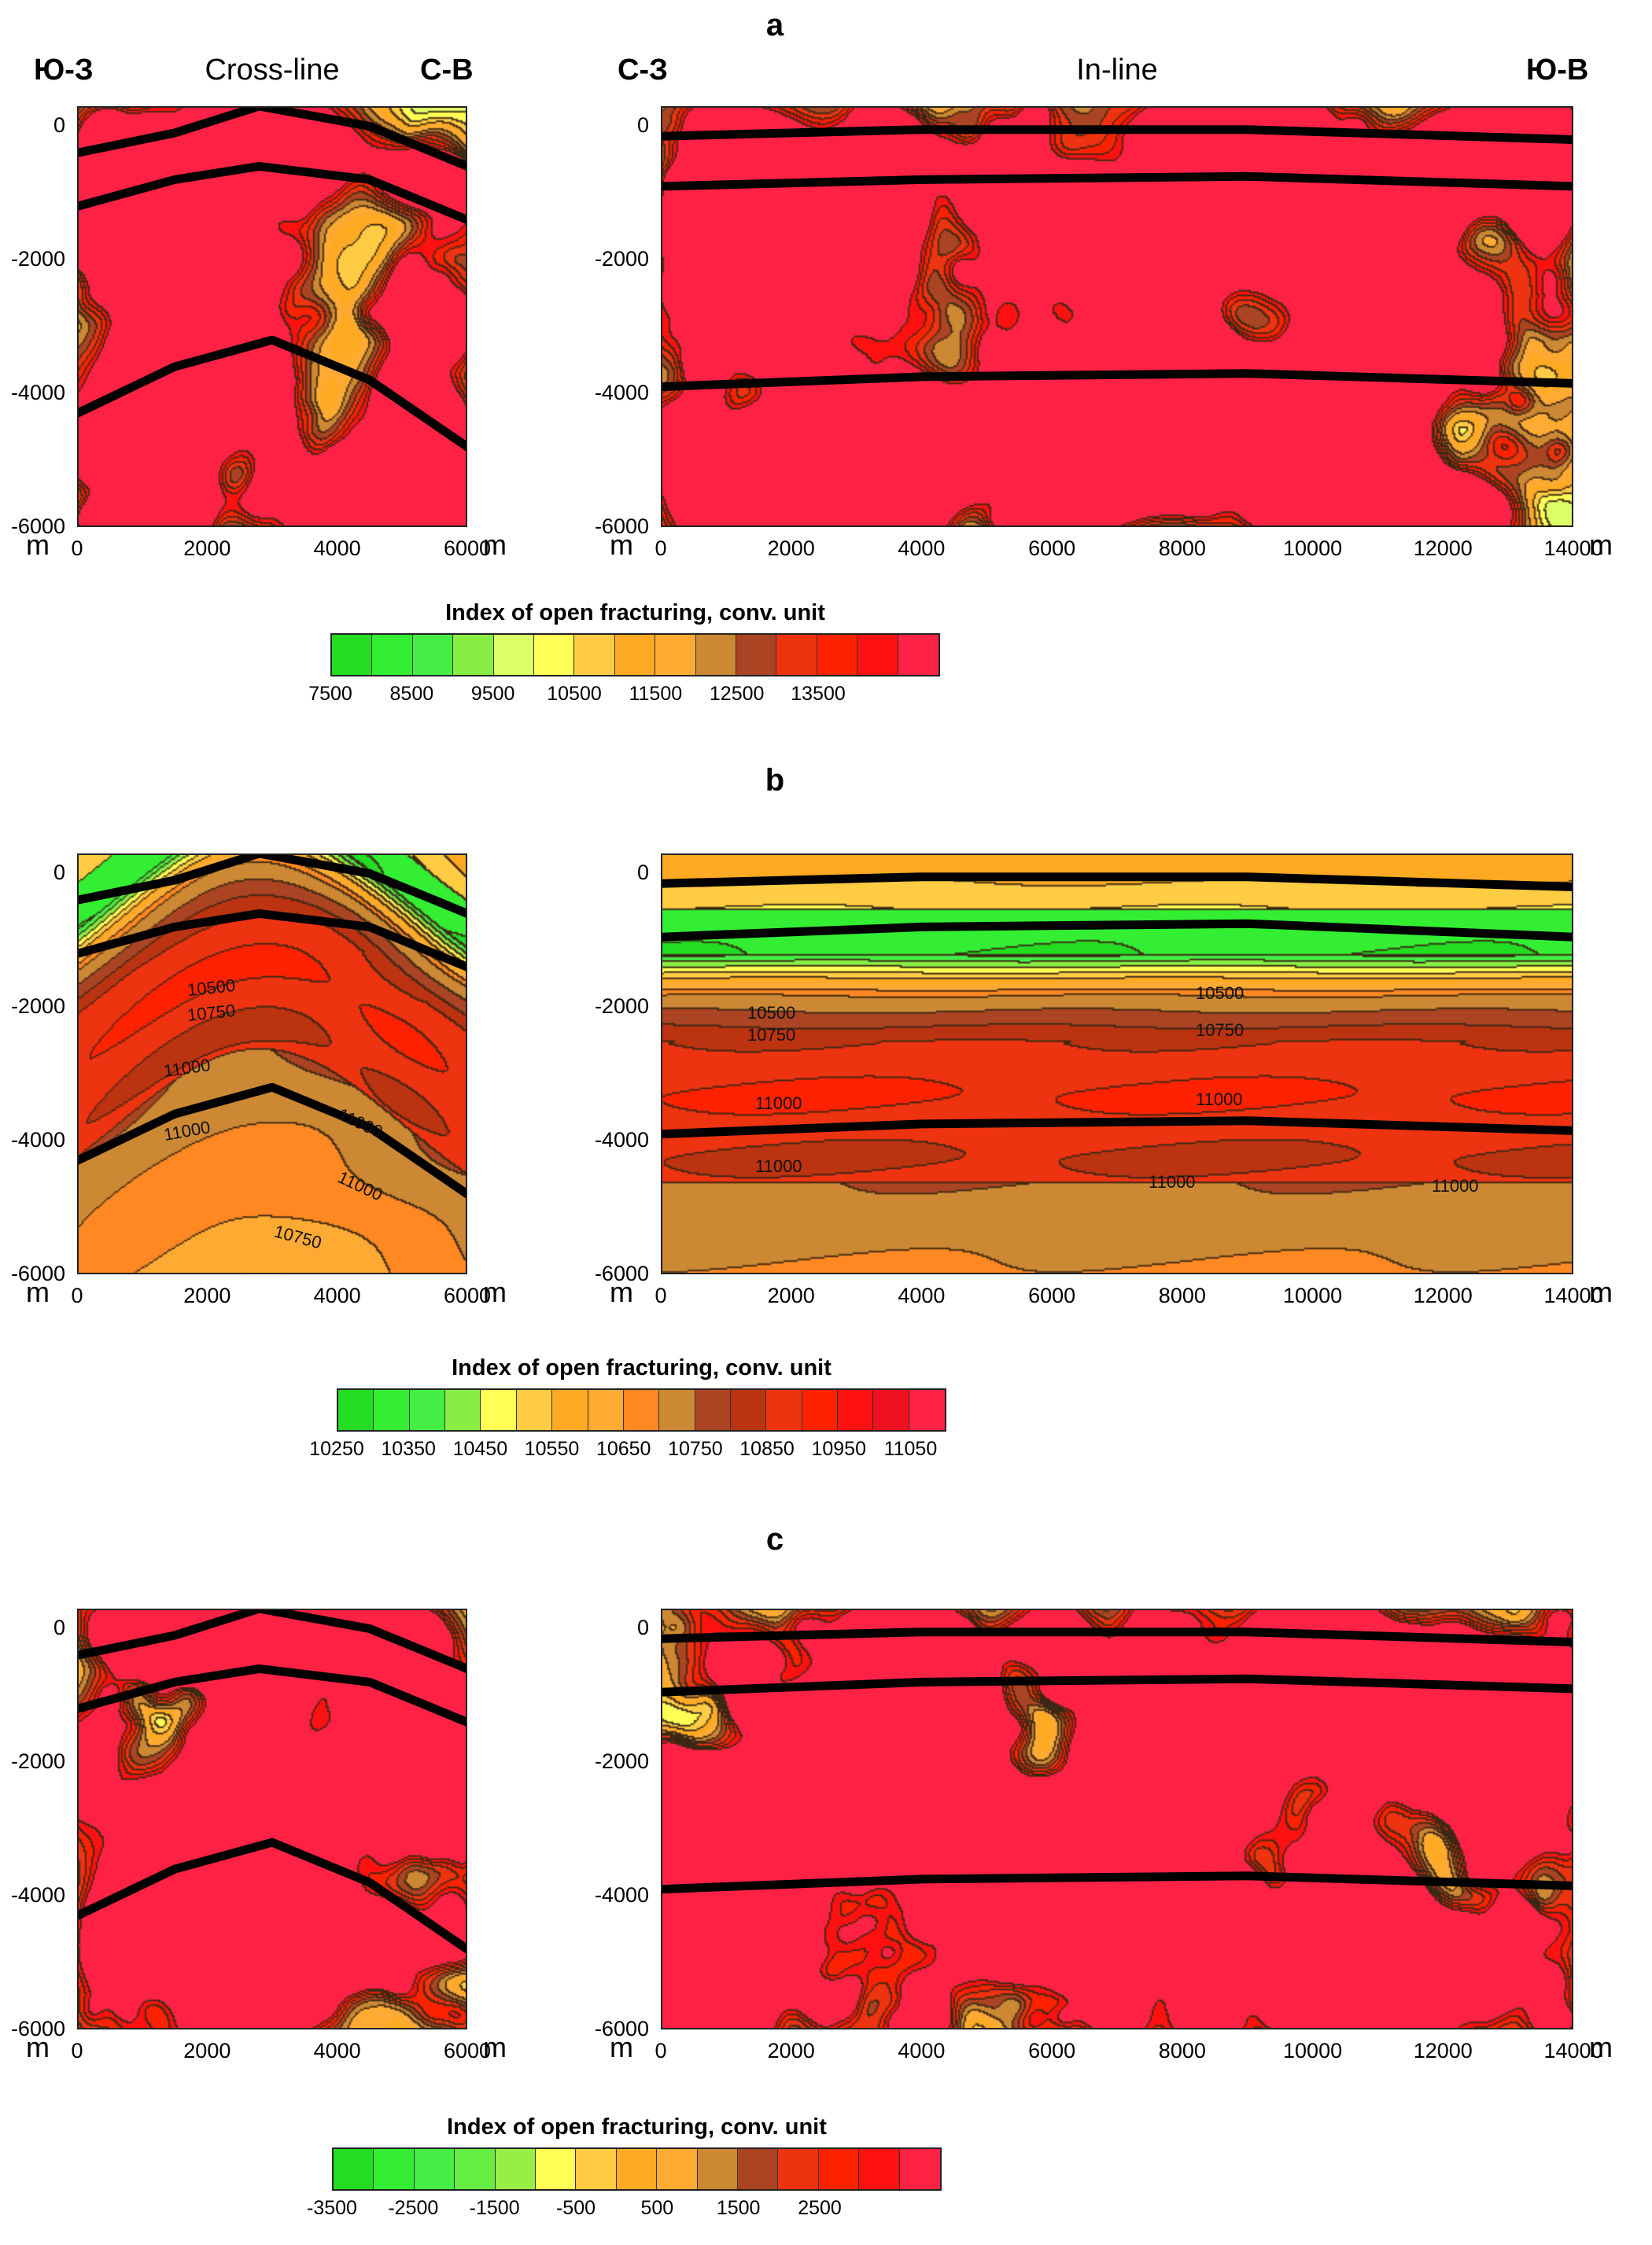 Image resolution: width=1652 pixels, height=2245 pixels. I want to click on panel-b-cross-plot, so click(272, 1063).